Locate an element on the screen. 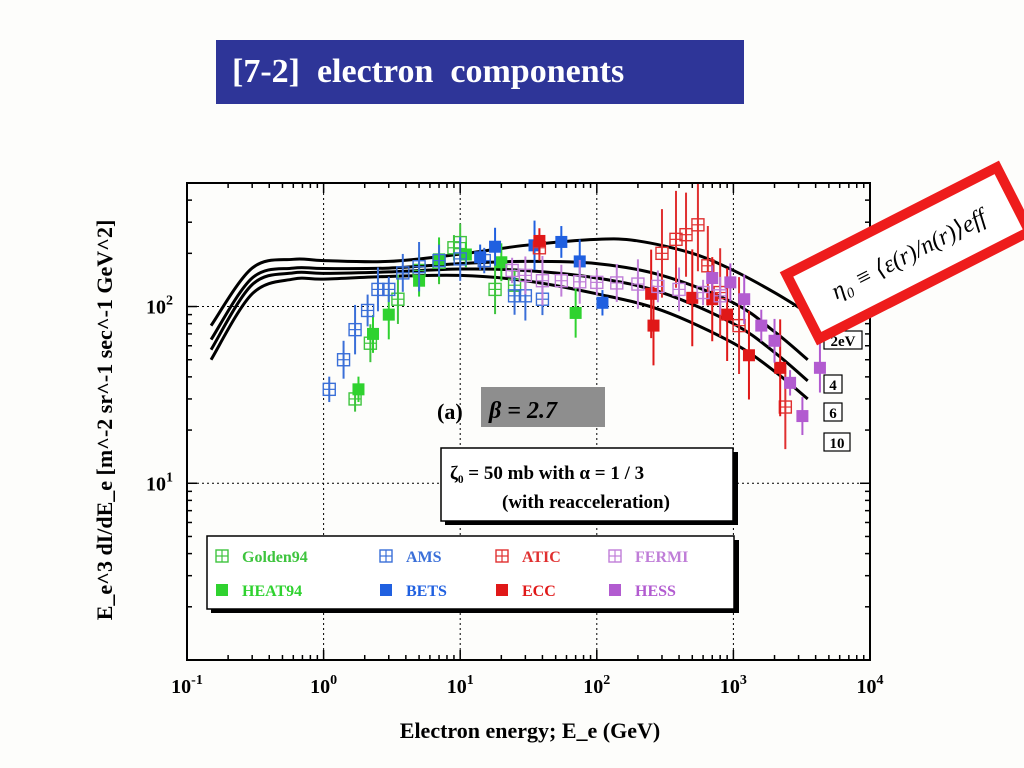  curve-label: 6 is located at coordinates (833, 414).